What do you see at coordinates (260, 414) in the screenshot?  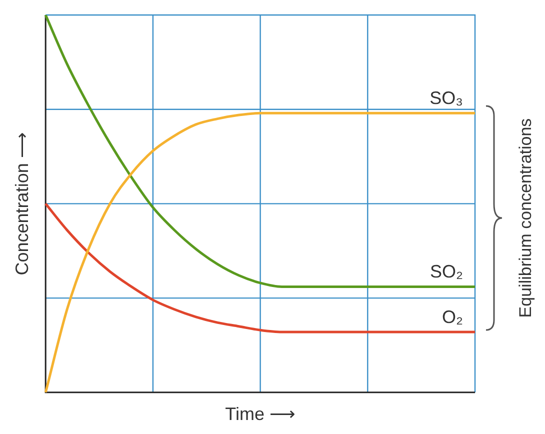 I see `x-axis-title: Time ⟶` at bounding box center [260, 414].